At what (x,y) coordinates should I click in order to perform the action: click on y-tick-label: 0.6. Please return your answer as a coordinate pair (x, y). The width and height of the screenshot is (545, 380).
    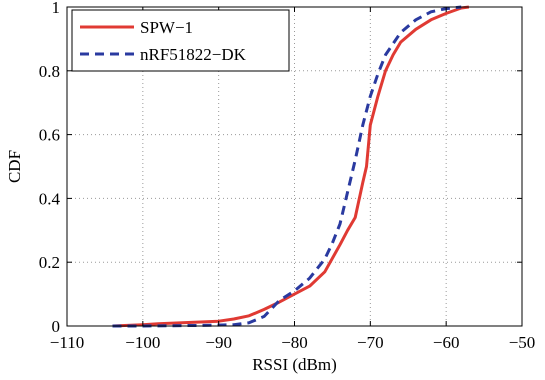
    Looking at the image, I should click on (49, 135).